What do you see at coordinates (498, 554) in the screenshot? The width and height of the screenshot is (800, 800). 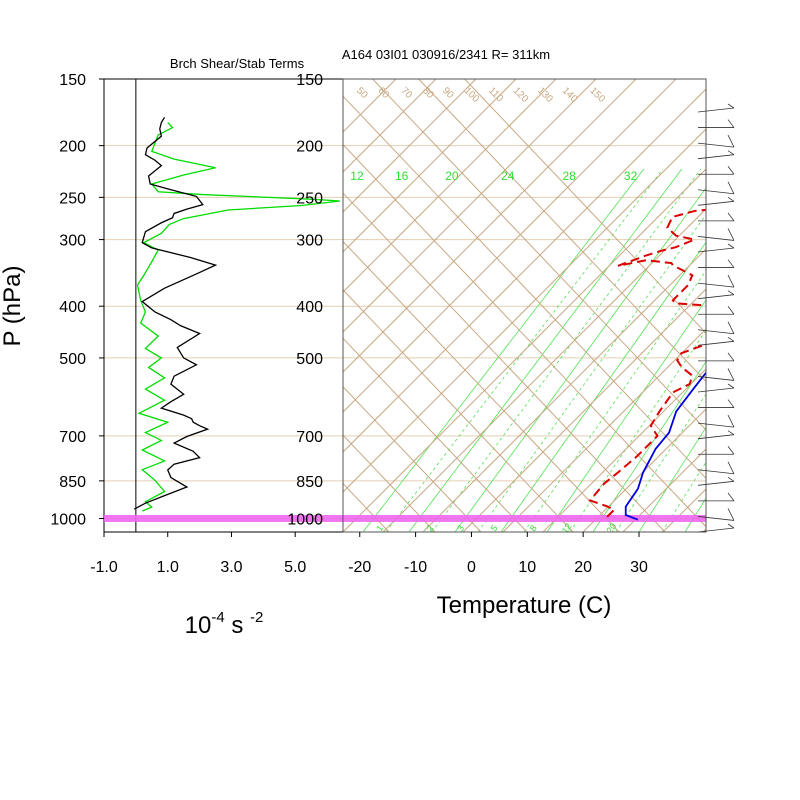 I see `right-x-ticks: -20 -10 0 10 20 30` at bounding box center [498, 554].